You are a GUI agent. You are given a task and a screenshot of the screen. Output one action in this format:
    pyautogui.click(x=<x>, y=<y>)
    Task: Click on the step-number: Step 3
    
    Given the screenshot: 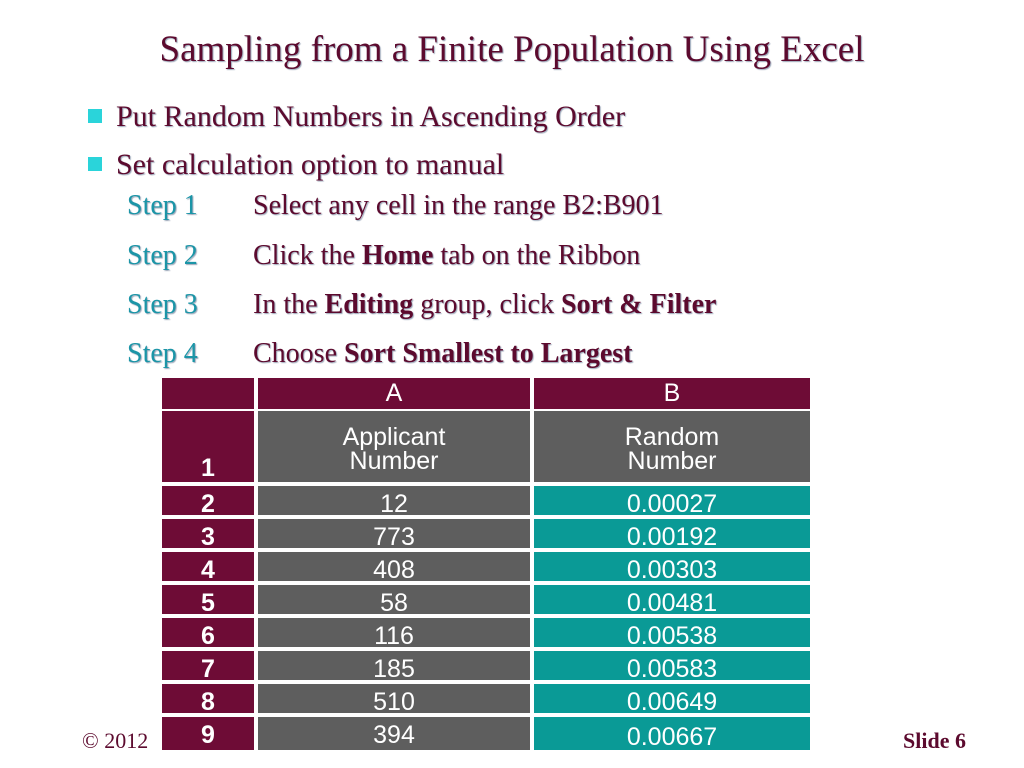 What is the action you would take?
    pyautogui.click(x=162, y=304)
    